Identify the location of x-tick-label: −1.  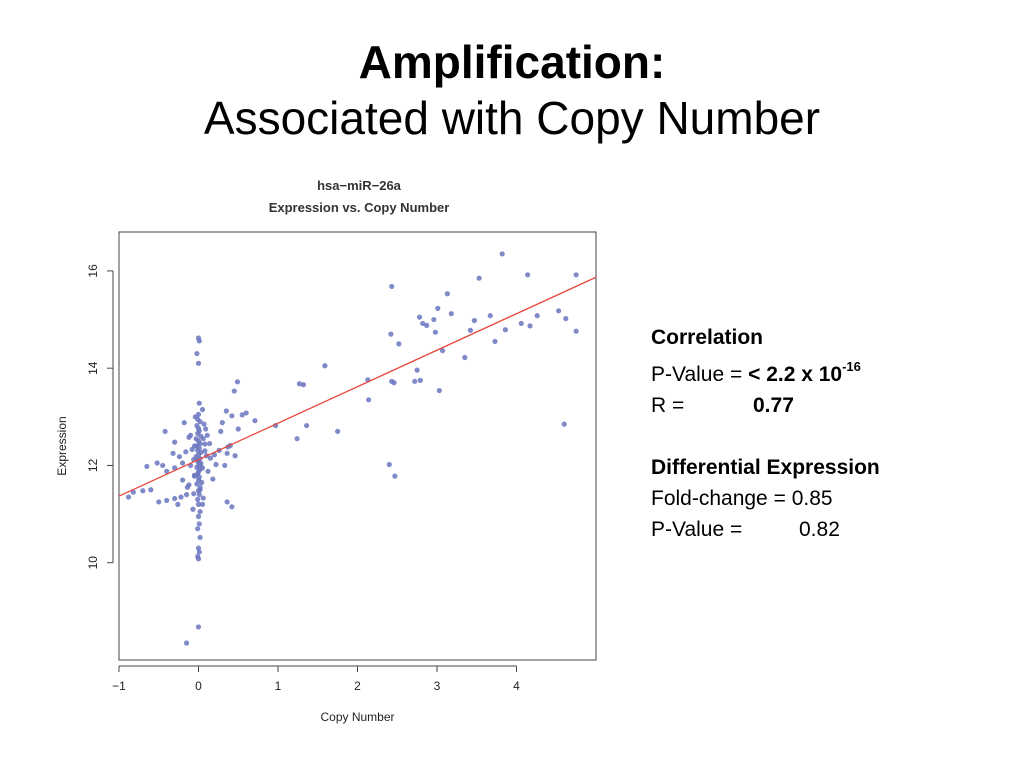
(119, 686).